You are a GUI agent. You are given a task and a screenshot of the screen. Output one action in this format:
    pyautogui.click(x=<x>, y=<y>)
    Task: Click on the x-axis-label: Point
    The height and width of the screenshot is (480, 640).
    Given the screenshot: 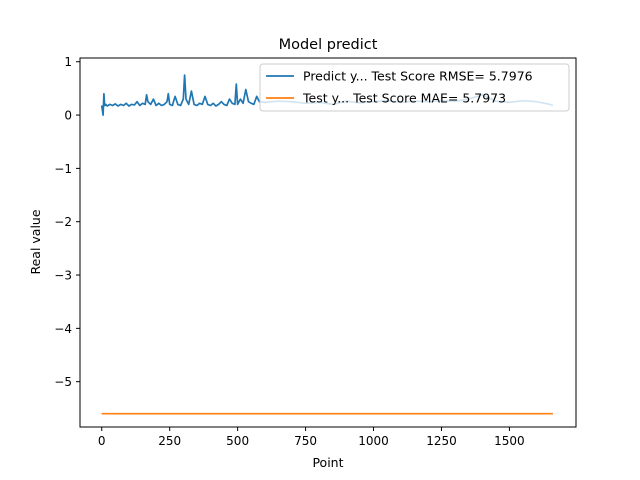 What is the action you would take?
    pyautogui.click(x=327, y=462)
    